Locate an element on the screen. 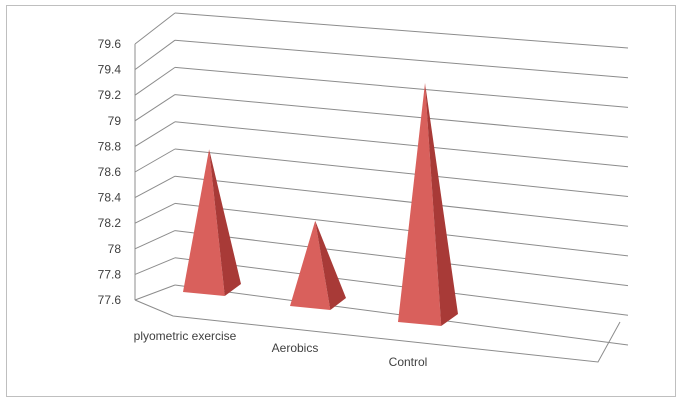 The height and width of the screenshot is (402, 683). y-tick-label: 78 is located at coordinates (115, 249).